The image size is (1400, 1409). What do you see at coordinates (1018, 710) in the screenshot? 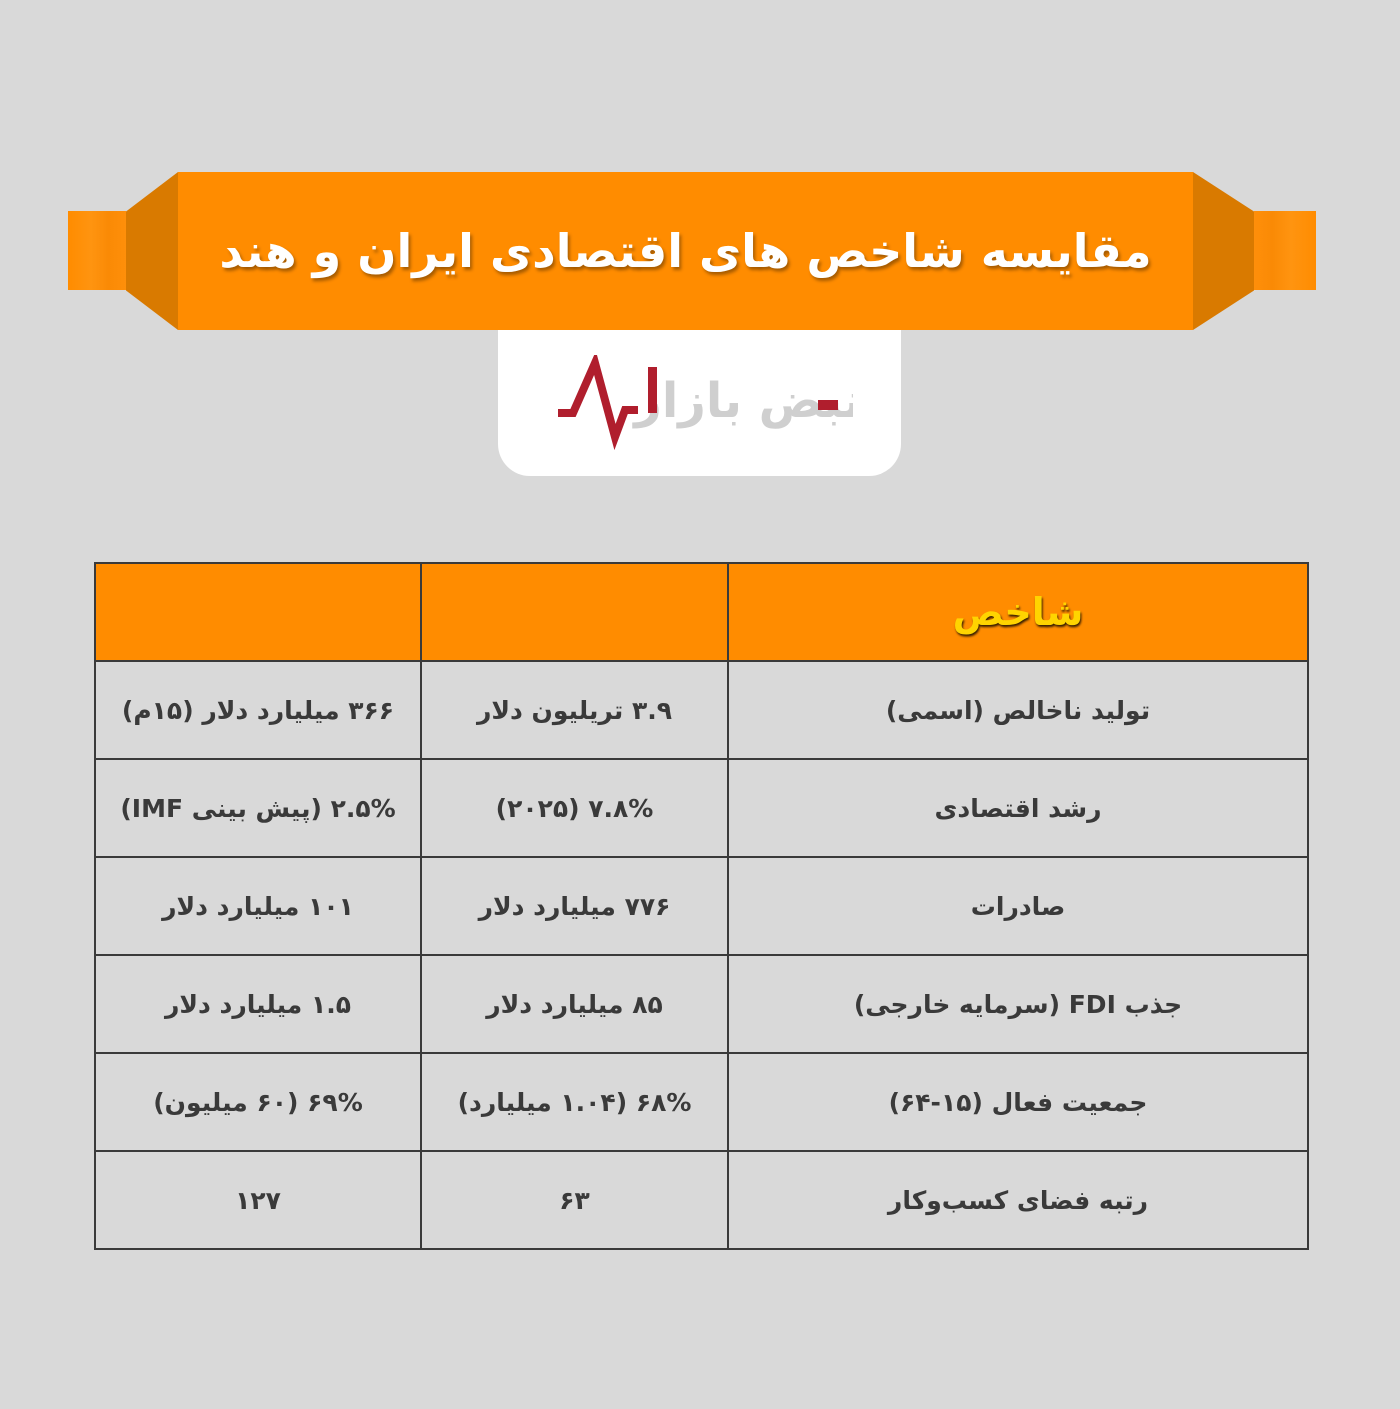
I see `indicator-cell: تولید ناخالص (اسمی)` at bounding box center [1018, 710].